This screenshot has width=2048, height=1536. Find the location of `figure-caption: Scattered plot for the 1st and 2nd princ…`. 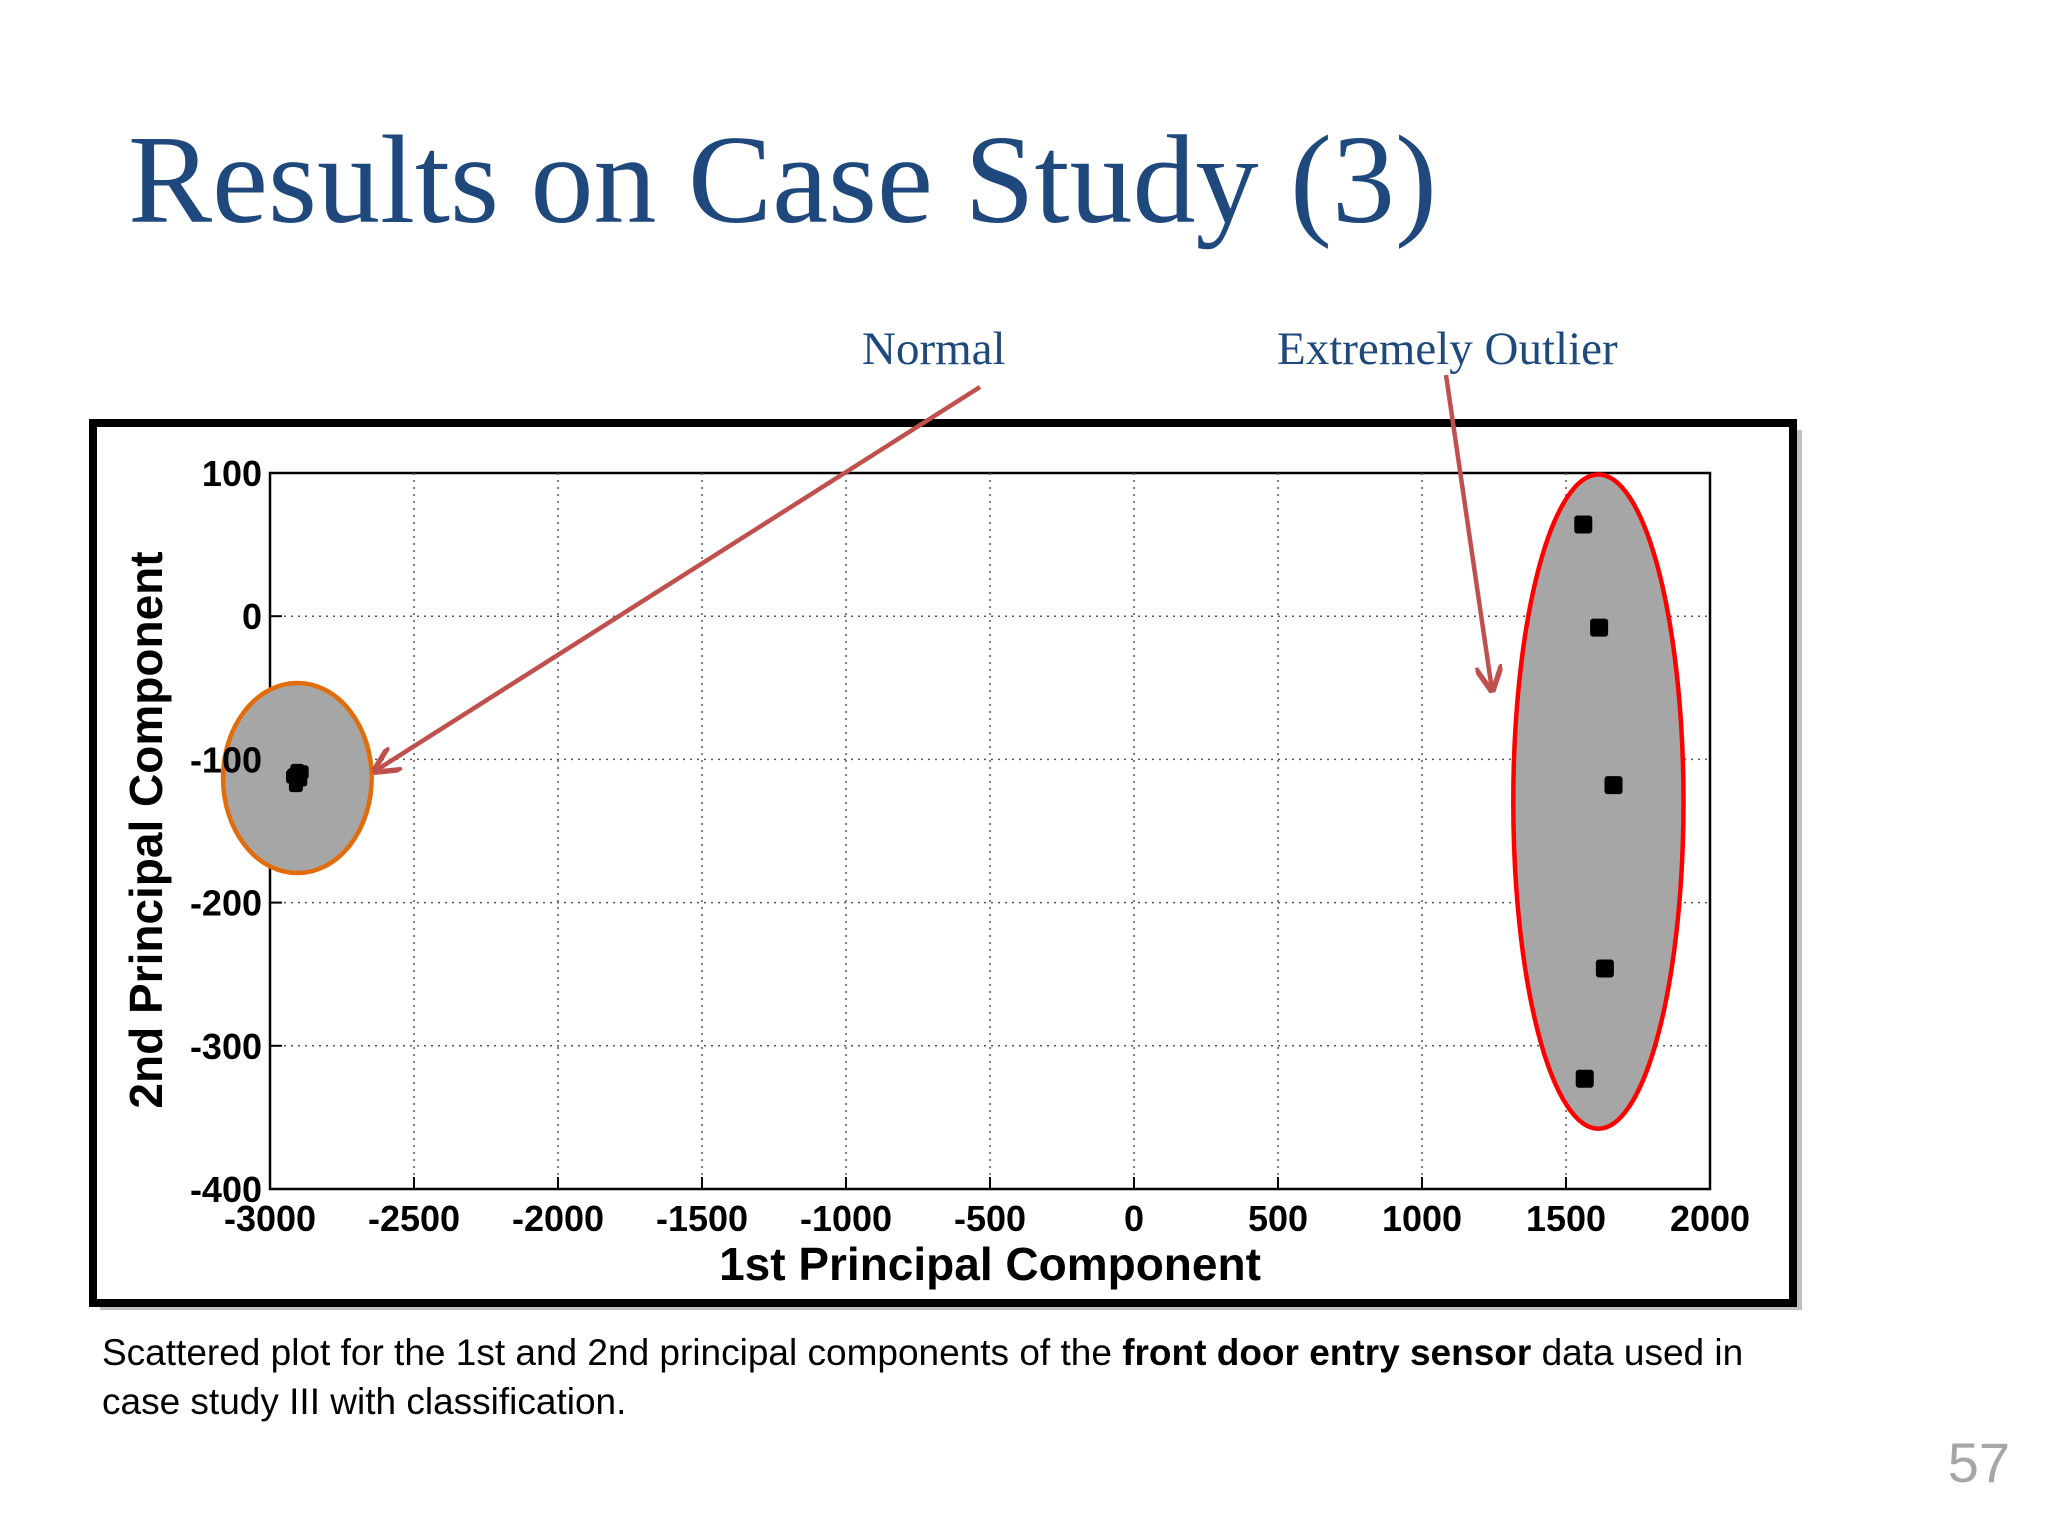

figure-caption: Scattered plot for the 1st and 2nd princ… is located at coordinates (952, 1377).